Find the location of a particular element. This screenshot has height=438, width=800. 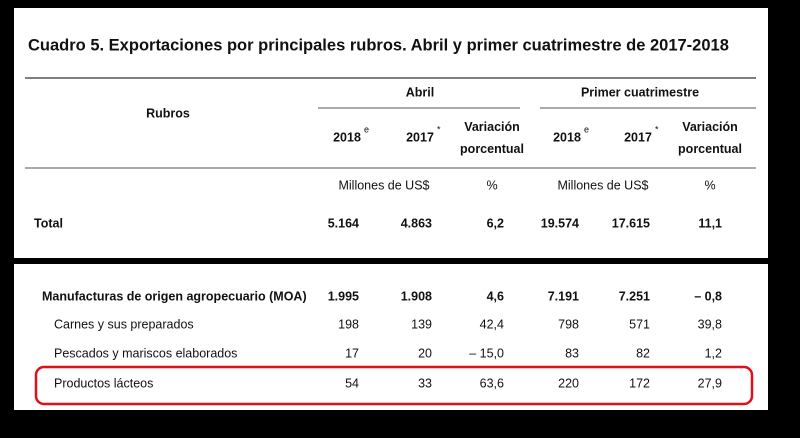

cell: 4.863 is located at coordinates (416, 223).